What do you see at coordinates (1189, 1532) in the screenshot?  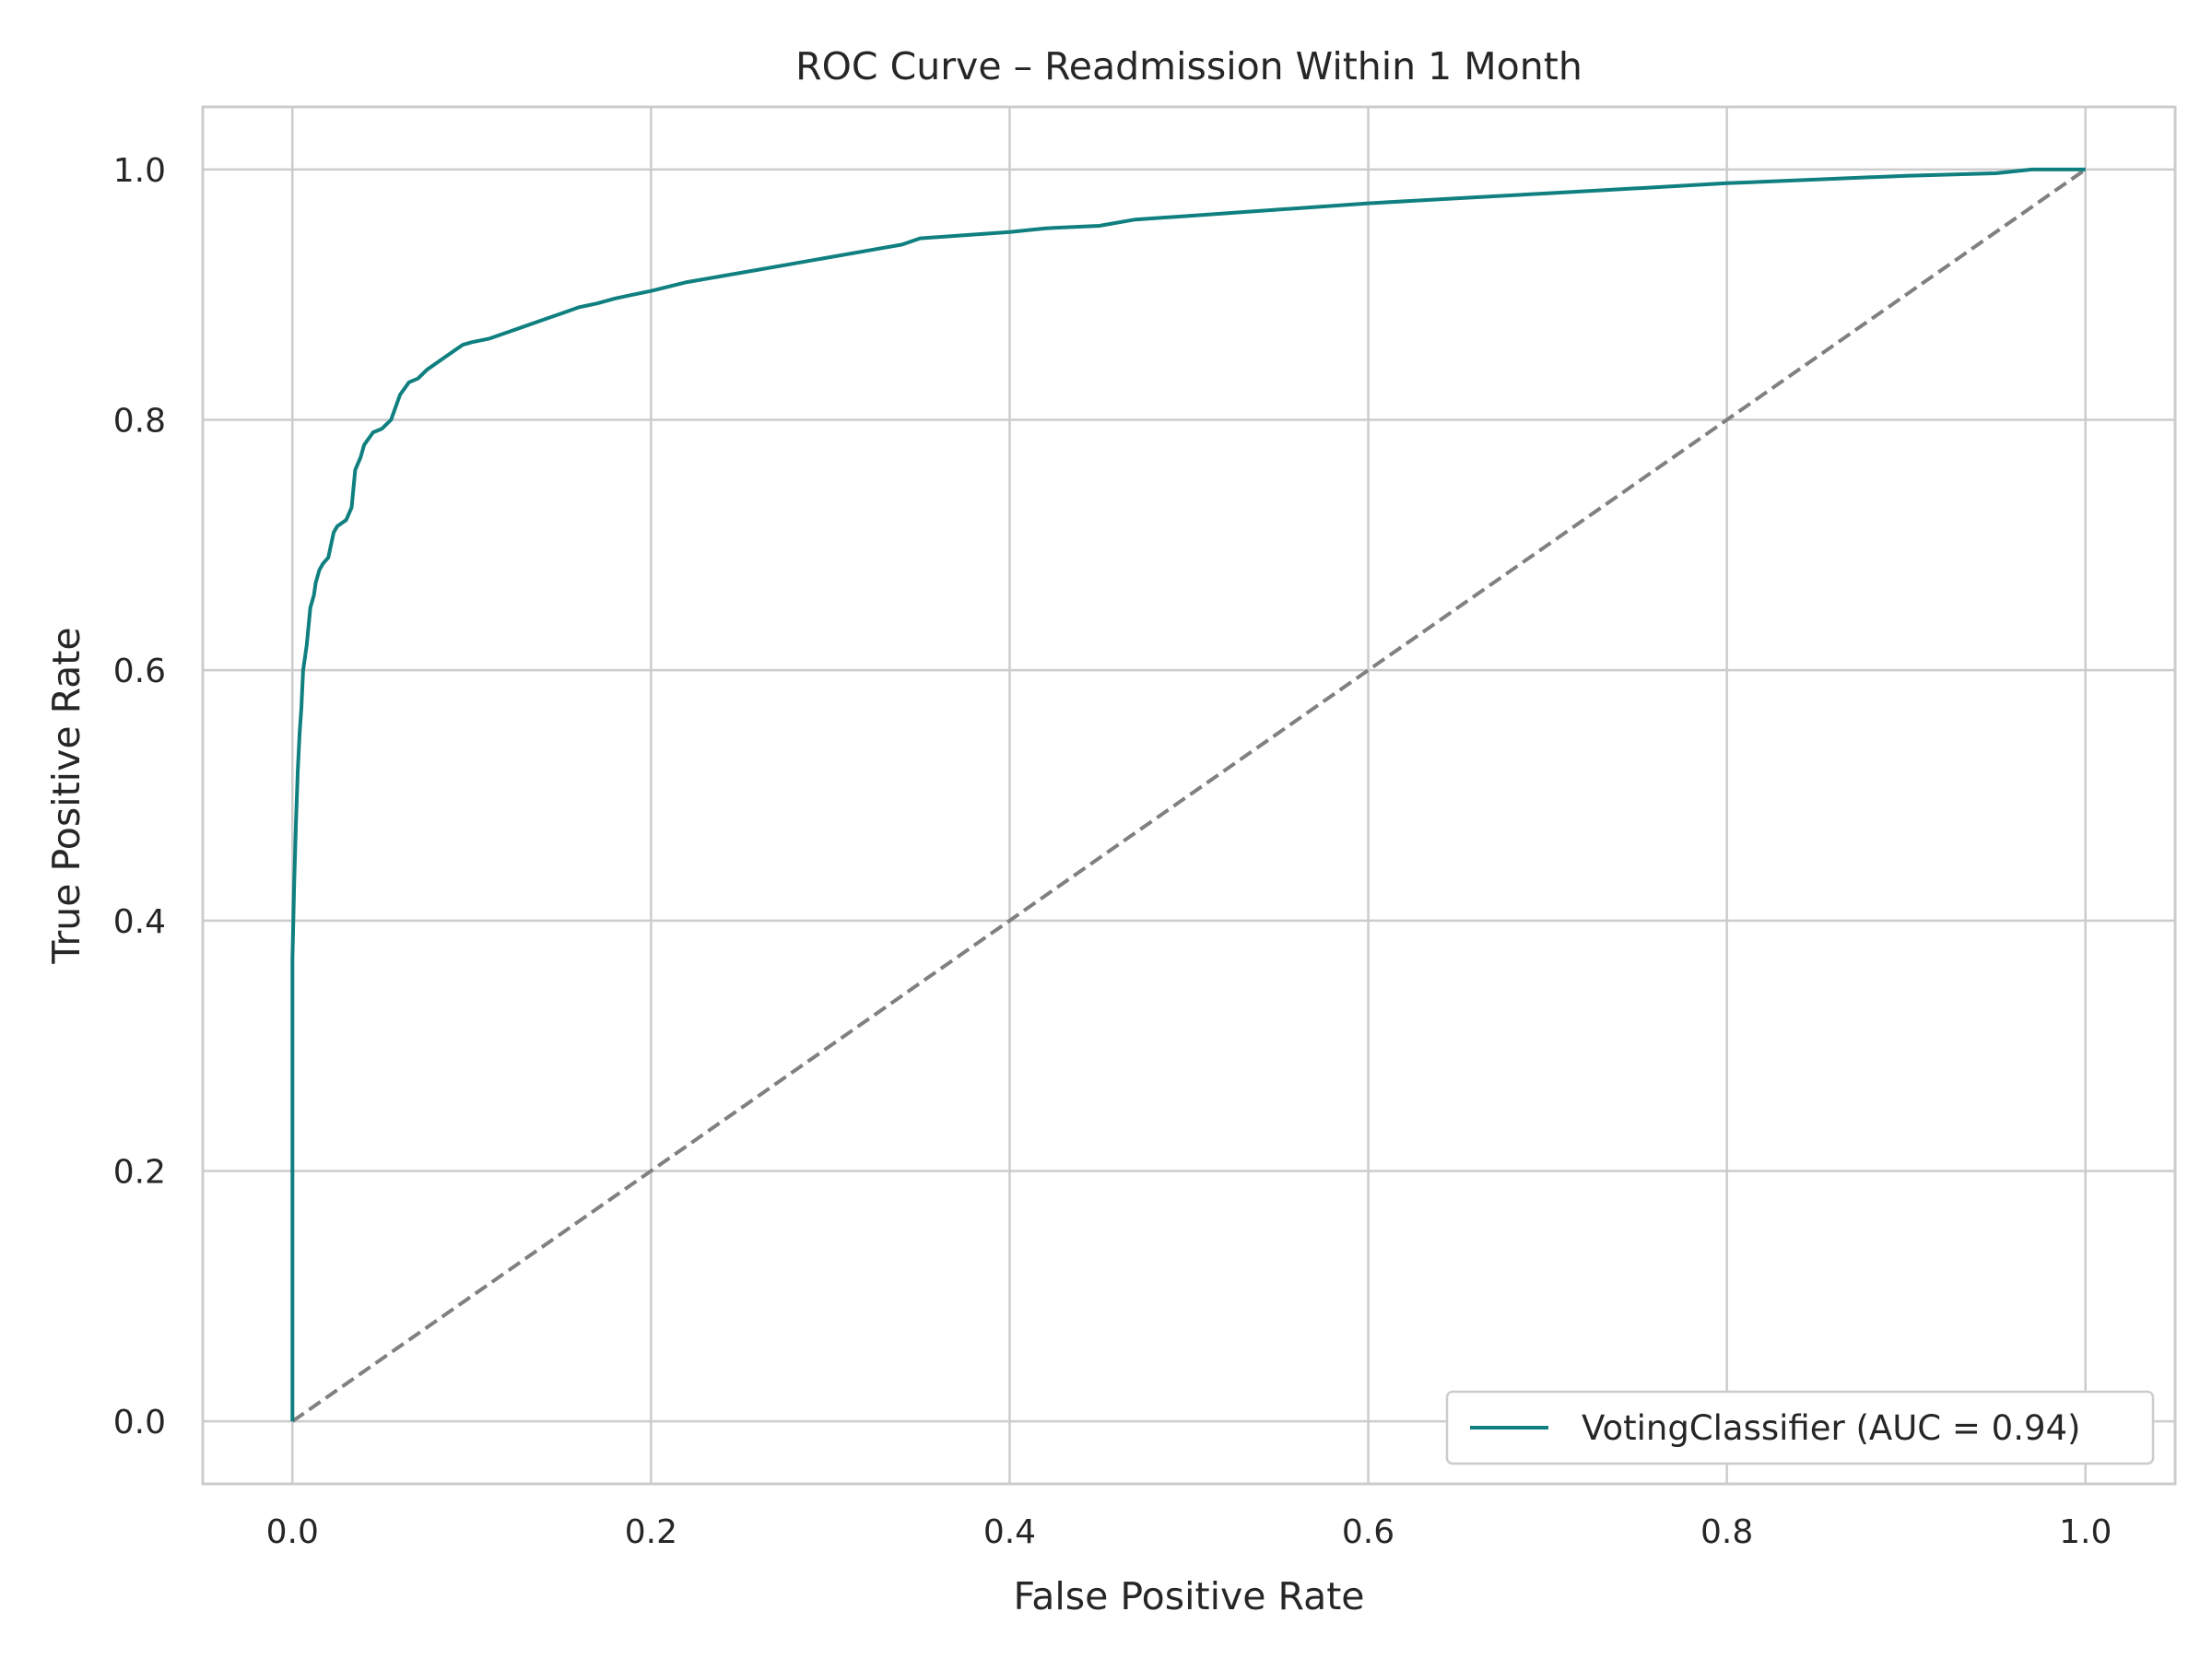 I see `x-tick-labels: 0.0 0.2 0.4 0.6 0.8 1.0` at bounding box center [1189, 1532].